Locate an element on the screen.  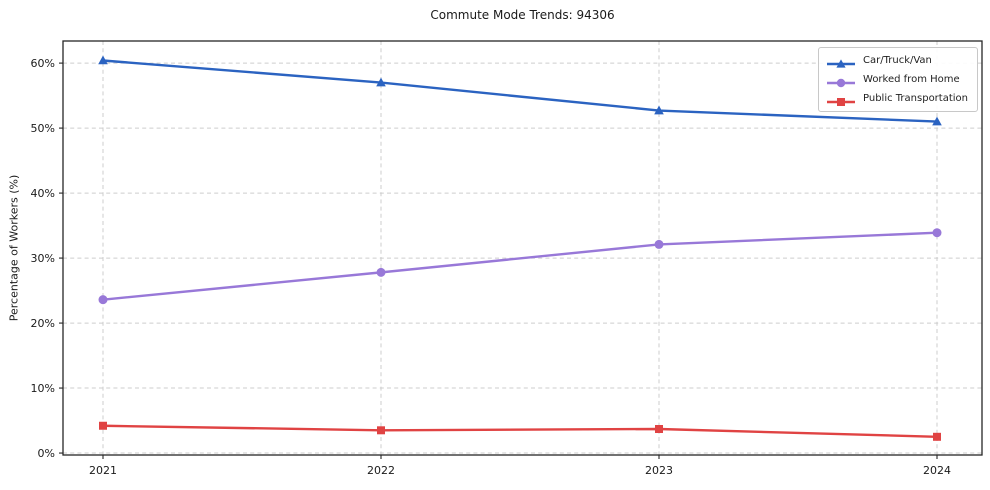
y-tick-label: 50% is located at coordinates (43, 128).